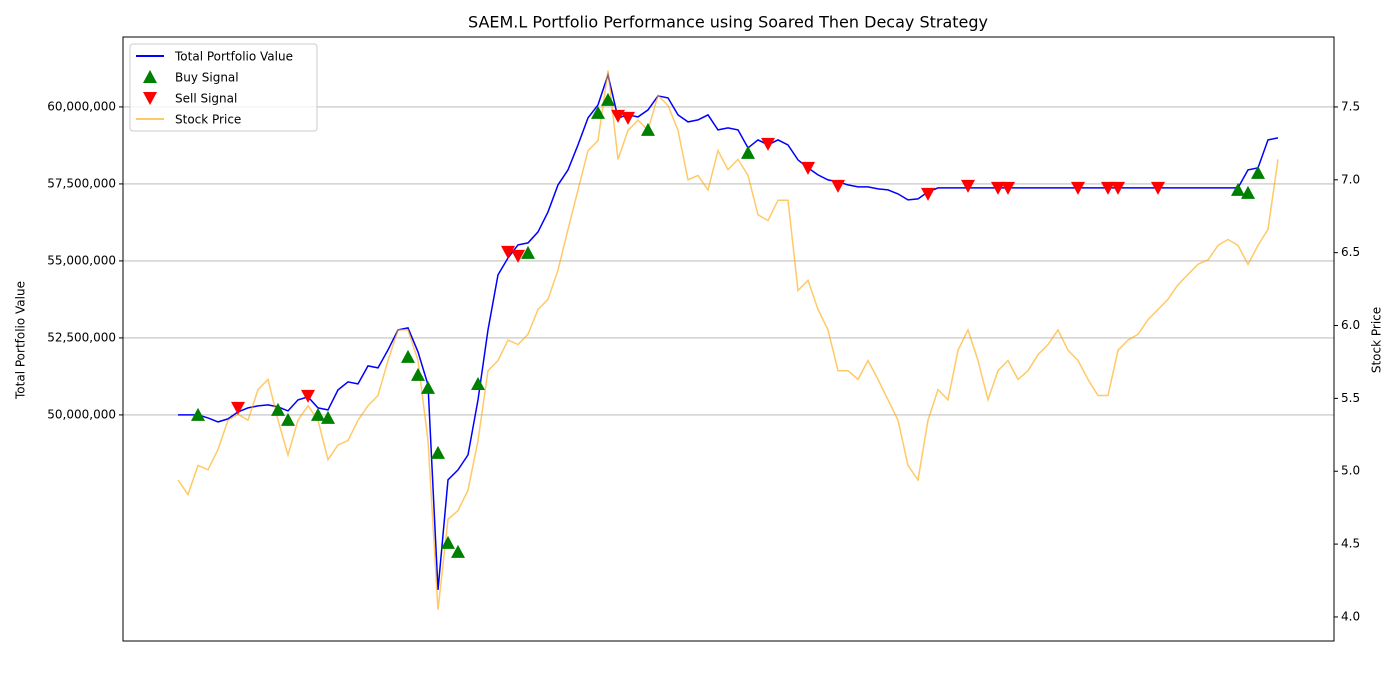 This screenshot has height=700, width=1400. I want to click on legend-label: Stock Price, so click(208, 120).